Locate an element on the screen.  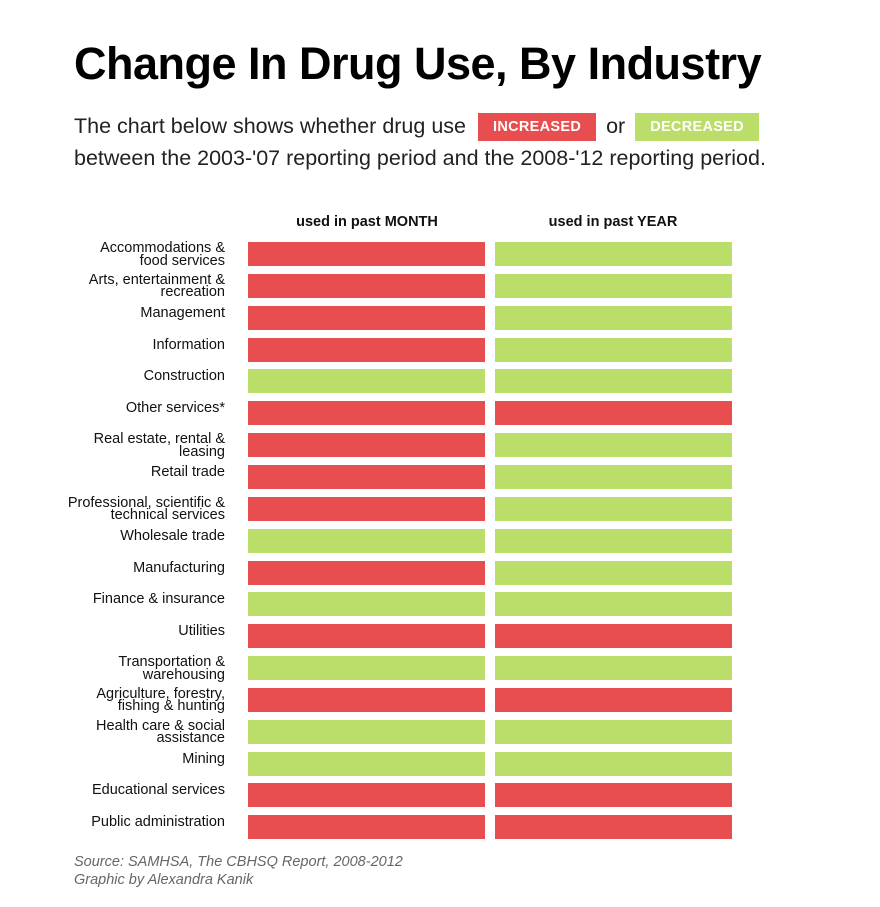
row-label-line: Transportation & is located at coordinates (171, 662).